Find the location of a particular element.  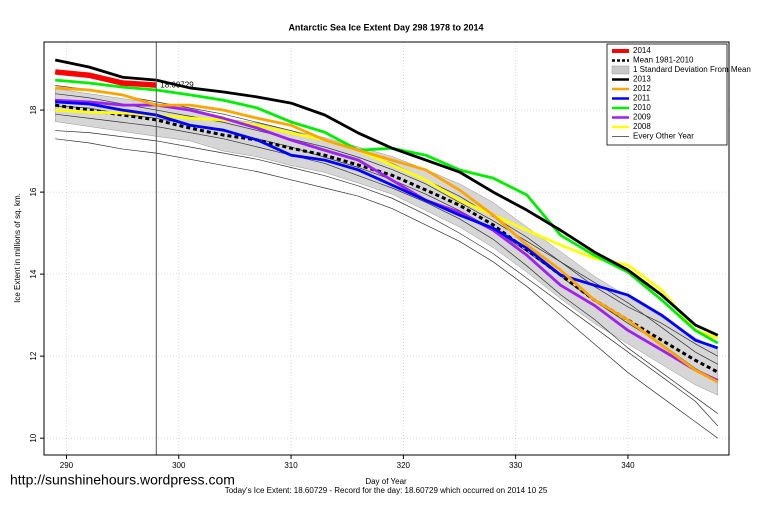

legend-label: 2009 is located at coordinates (642, 117).